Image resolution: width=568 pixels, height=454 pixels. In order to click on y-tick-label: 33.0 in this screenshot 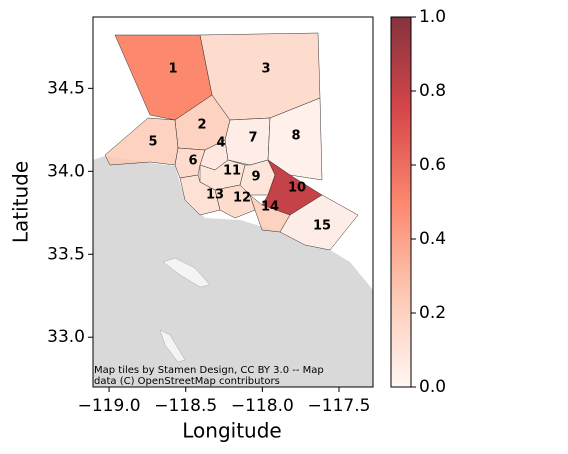, I will do `click(66, 337)`.